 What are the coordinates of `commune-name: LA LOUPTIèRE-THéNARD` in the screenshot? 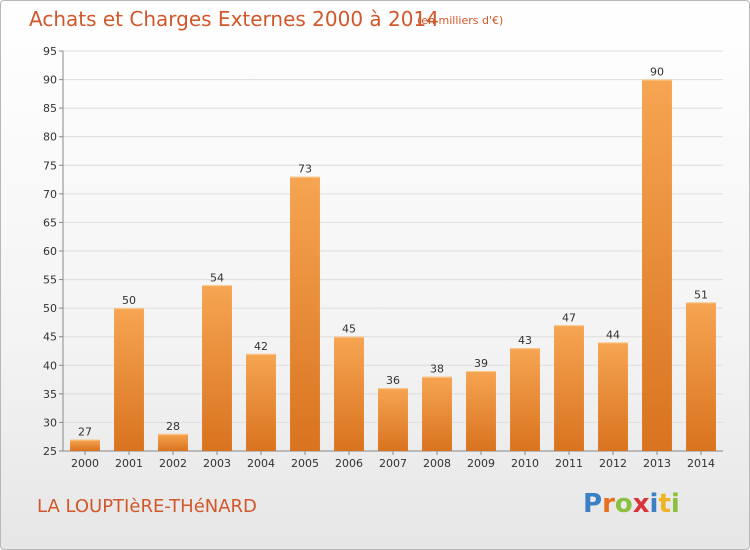 It's located at (147, 506).